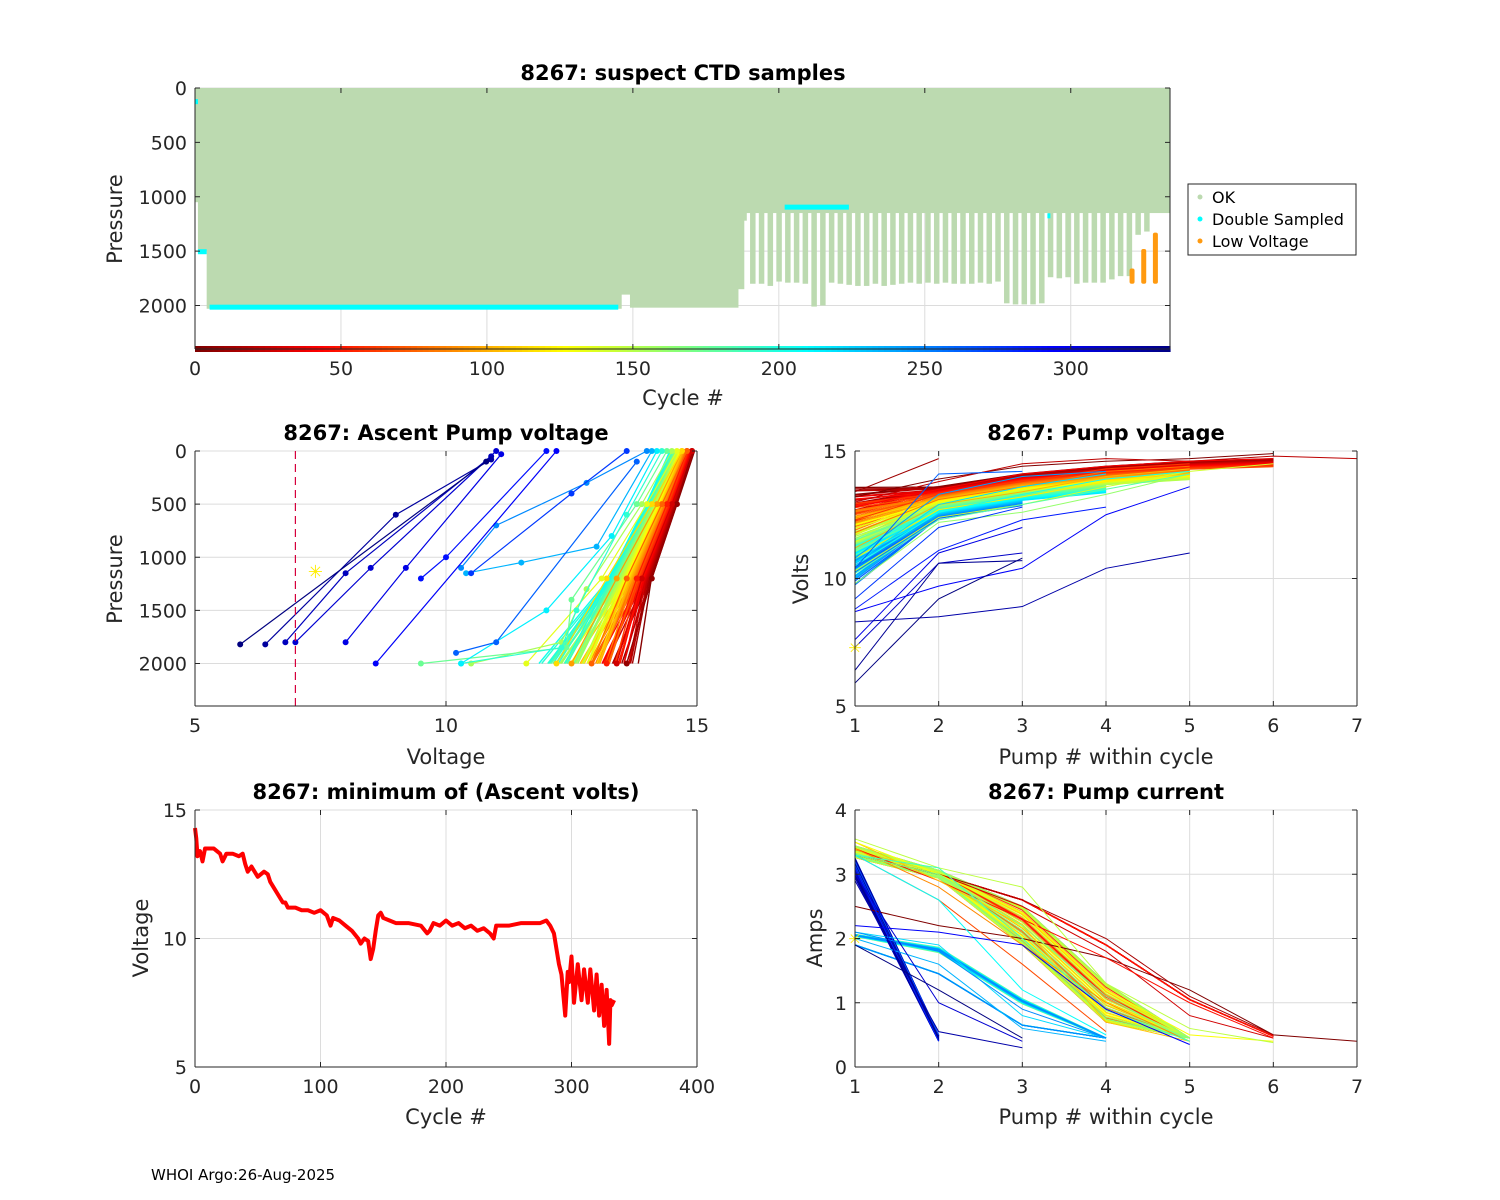 The image size is (1500, 1200). What do you see at coordinates (1357, 726) in the screenshot?
I see `x-tick-label: 7` at bounding box center [1357, 726].